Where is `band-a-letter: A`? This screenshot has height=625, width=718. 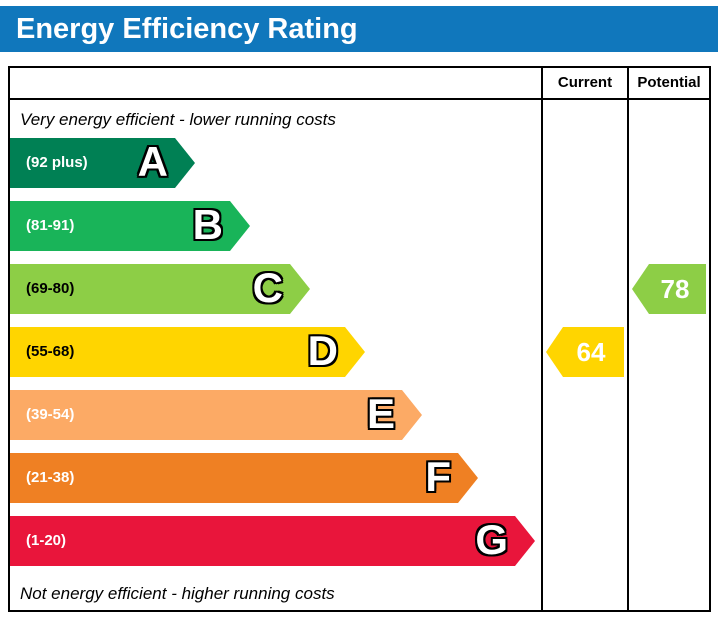 band-a-letter: A is located at coordinates (152, 161).